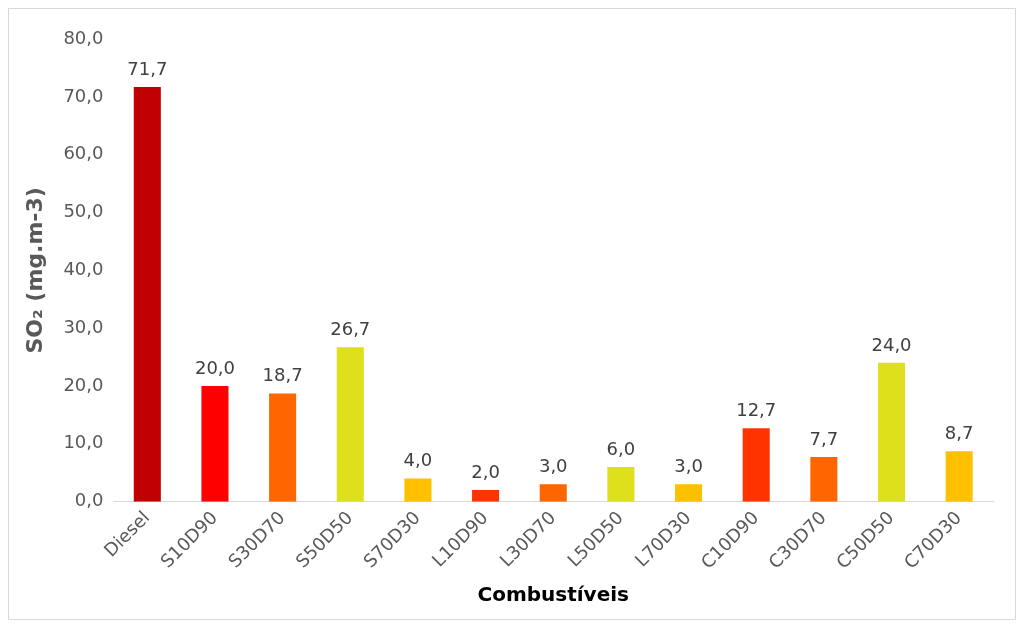  What do you see at coordinates (83, 442) in the screenshot?
I see `y-tick-label: 10,0` at bounding box center [83, 442].